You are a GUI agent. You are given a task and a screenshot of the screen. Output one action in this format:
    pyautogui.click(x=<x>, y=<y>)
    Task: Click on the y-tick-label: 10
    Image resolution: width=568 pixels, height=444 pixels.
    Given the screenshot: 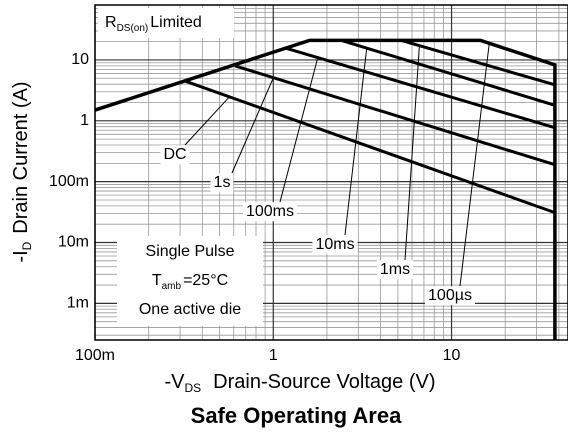 What is the action you would take?
    pyautogui.click(x=80, y=59)
    